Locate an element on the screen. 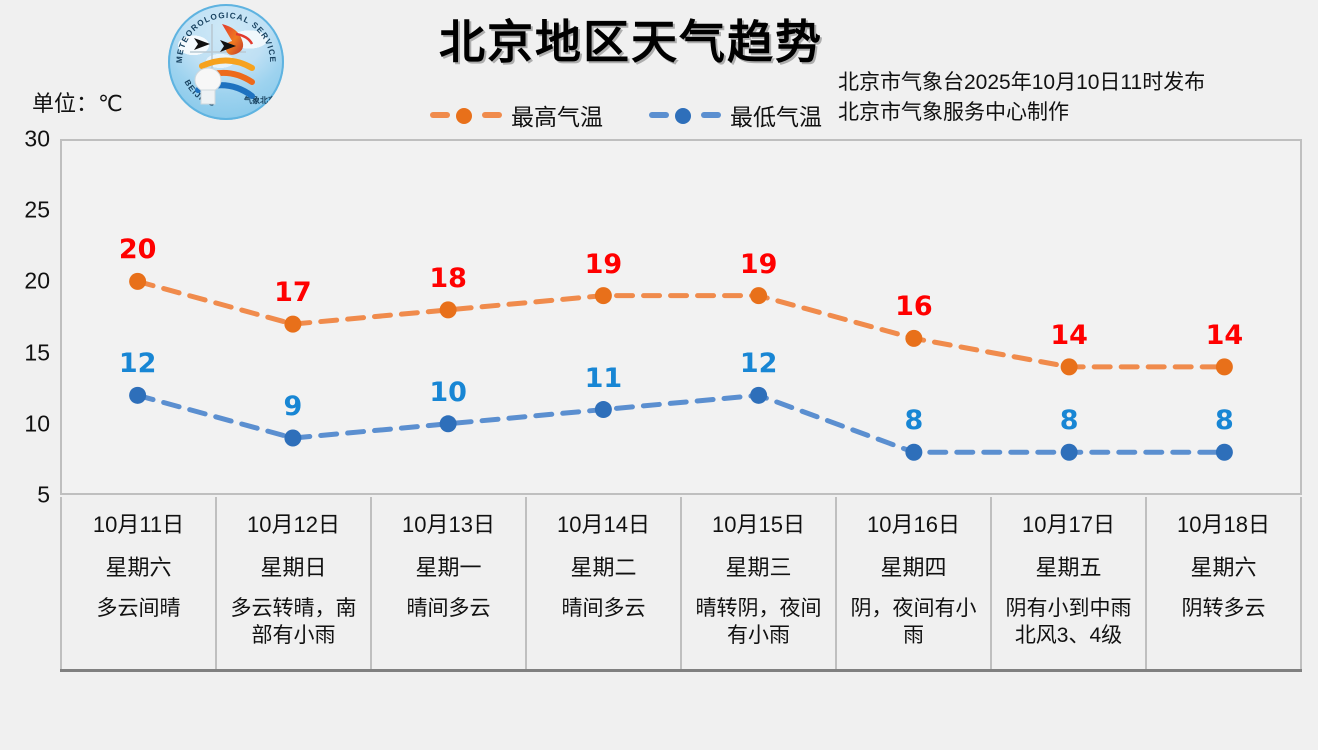 Image resolution: width=1318 pixels, height=750 pixels. legend-label-high: 最高气温 is located at coordinates (557, 117).